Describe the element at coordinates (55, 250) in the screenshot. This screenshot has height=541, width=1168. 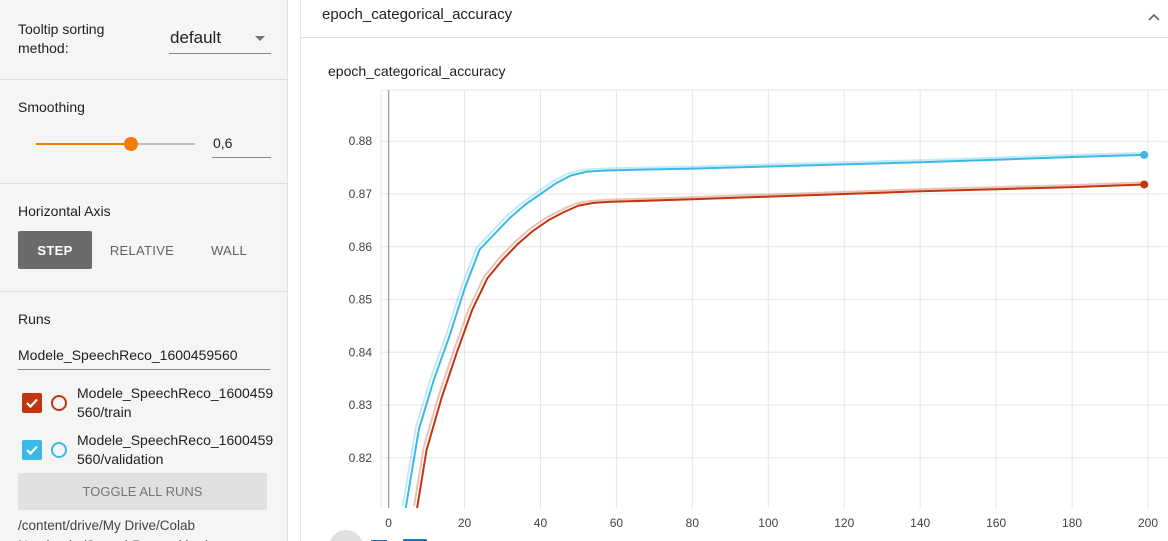
I see `axis-step-button: STEP` at that location.